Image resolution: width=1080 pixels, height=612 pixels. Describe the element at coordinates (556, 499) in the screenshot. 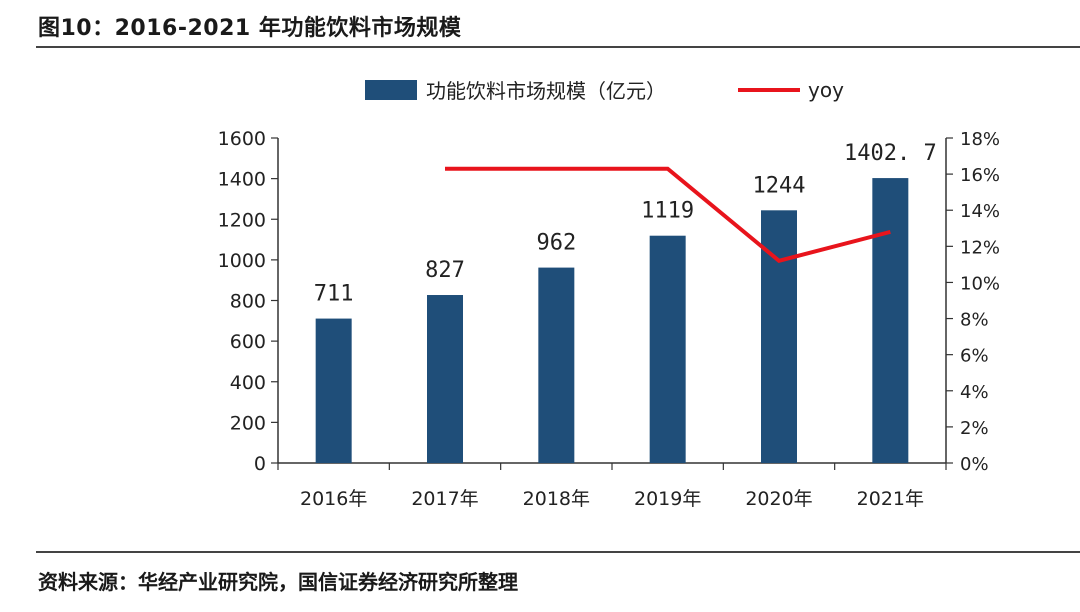

I see `x-tick-label: 2018年` at that location.